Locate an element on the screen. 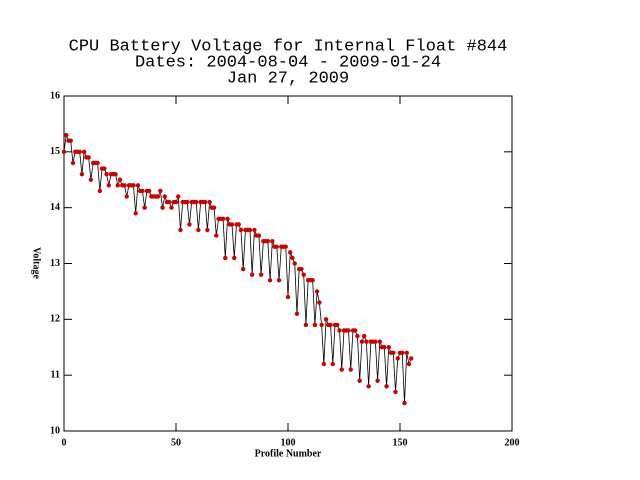 Image resolution: width=640 pixels, height=480 pixels. y-tick-label: 16 is located at coordinates (55, 95).